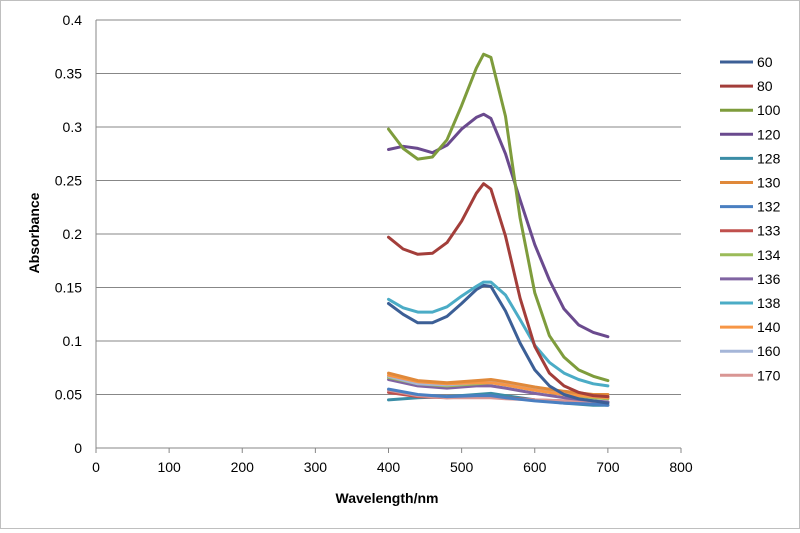 This screenshot has height=533, width=800. I want to click on legend-label-138: 138, so click(769, 303).